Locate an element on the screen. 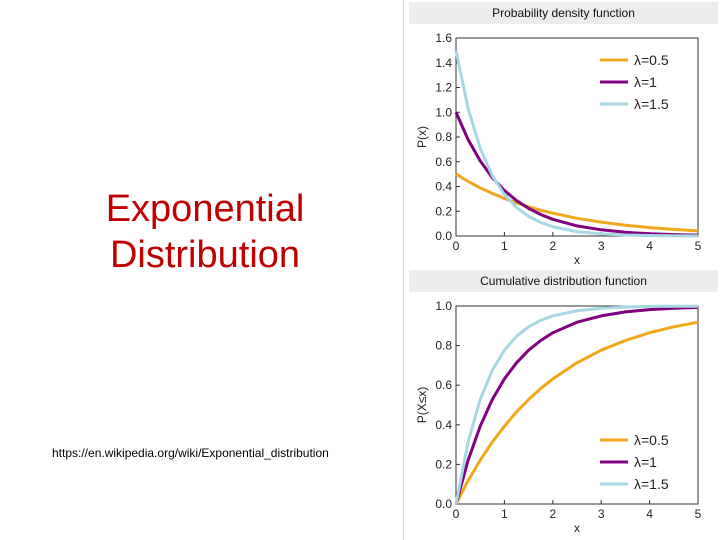 The height and width of the screenshot is (540, 720). cdf-y-axis-label: P(X≤x) is located at coordinates (422, 405).